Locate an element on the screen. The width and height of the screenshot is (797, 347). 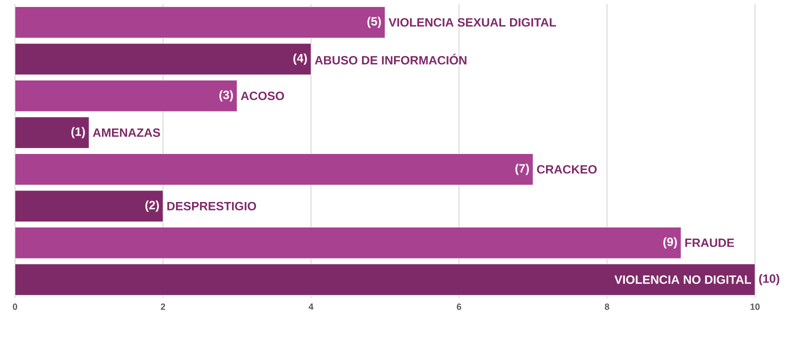
y-tick-label: ACOSO is located at coordinates (262, 96).